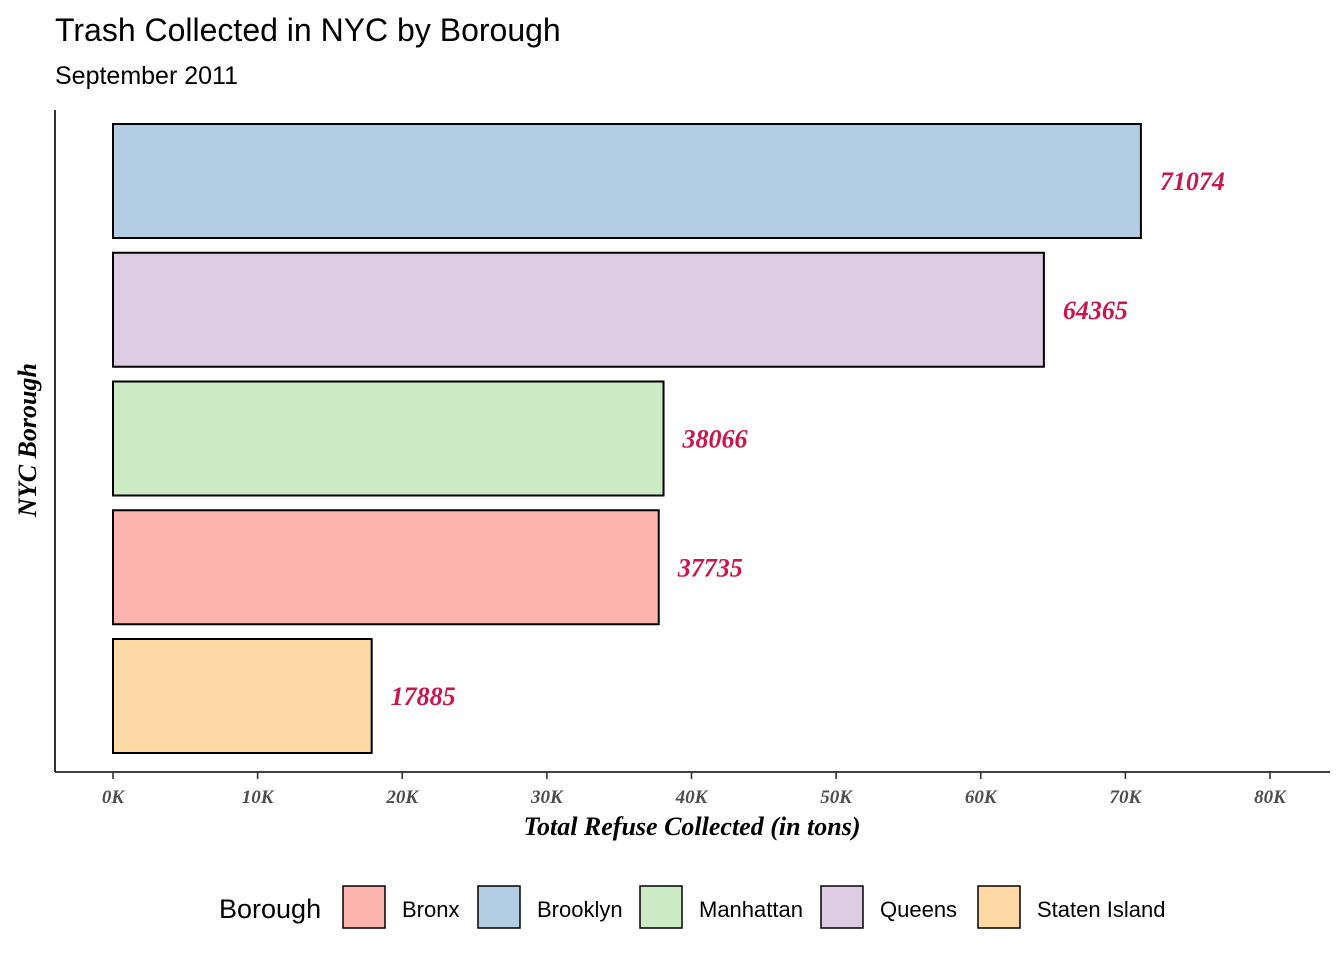 This screenshot has height=960, width=1344. Describe the element at coordinates (146, 76) in the screenshot. I see `chart-subtitle: September 2011` at that location.